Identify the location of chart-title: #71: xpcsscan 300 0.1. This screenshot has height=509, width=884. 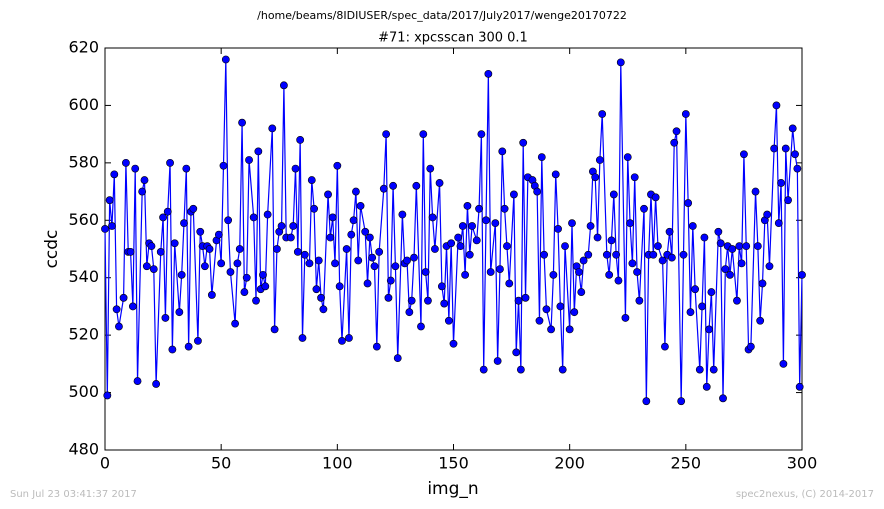
(453, 38).